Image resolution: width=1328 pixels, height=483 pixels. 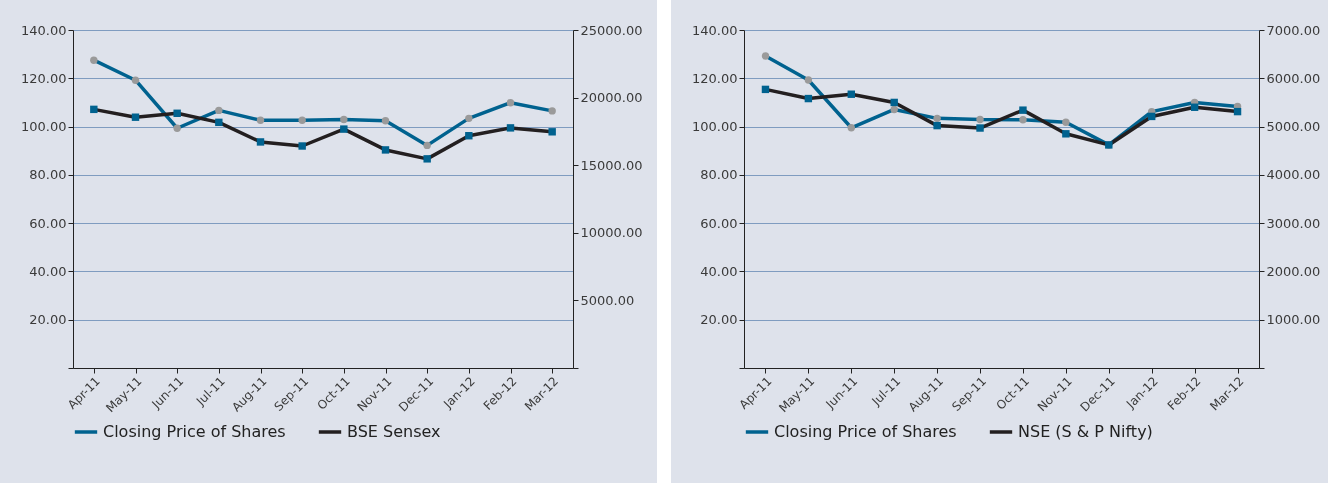 What do you see at coordinates (1293, 223) in the screenshot?
I see `y2-tick-label: 3000.00` at bounding box center [1293, 223].